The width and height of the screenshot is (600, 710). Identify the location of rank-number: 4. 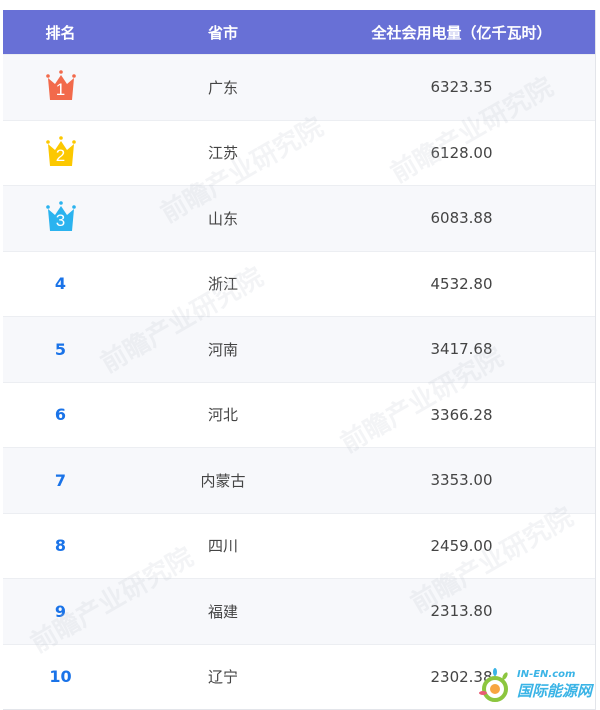
(60, 284).